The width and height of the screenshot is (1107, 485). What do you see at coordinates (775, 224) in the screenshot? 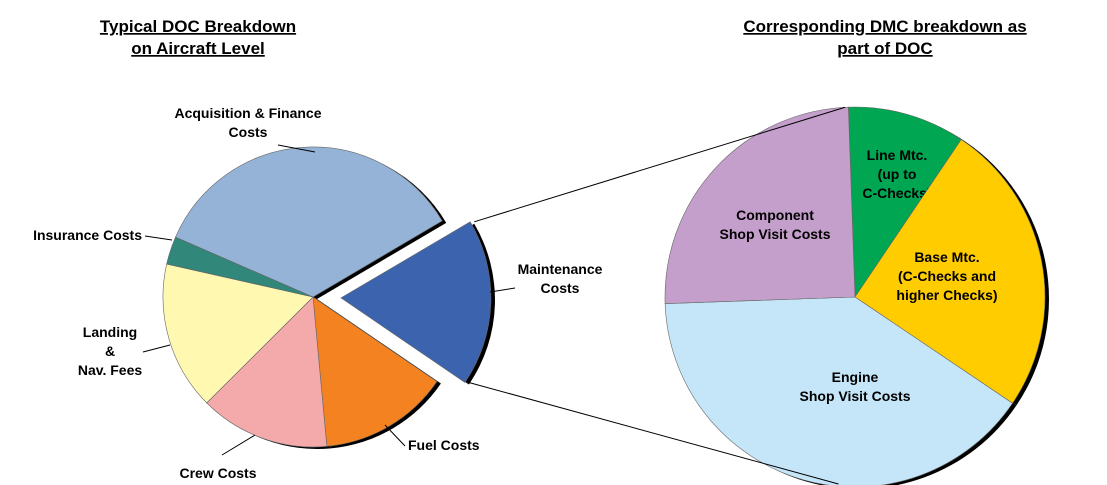
I see `slice-label: Component Shop Visit Costs` at bounding box center [775, 224].